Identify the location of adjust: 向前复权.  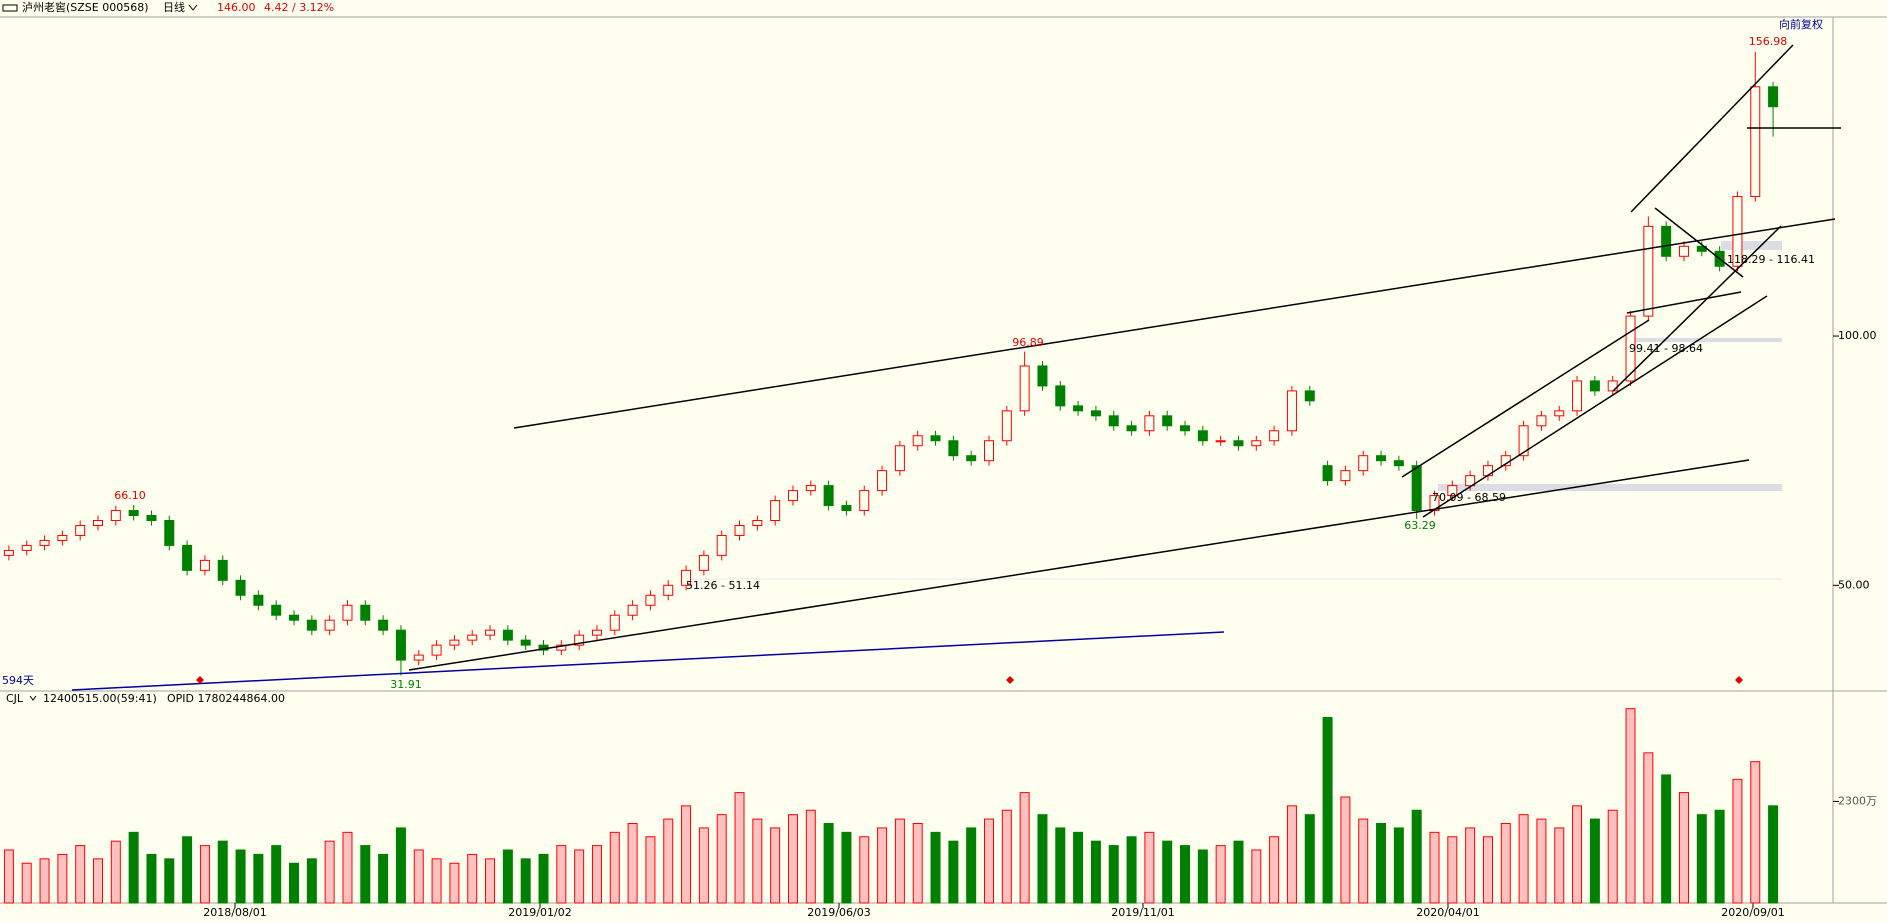
(1801, 24).